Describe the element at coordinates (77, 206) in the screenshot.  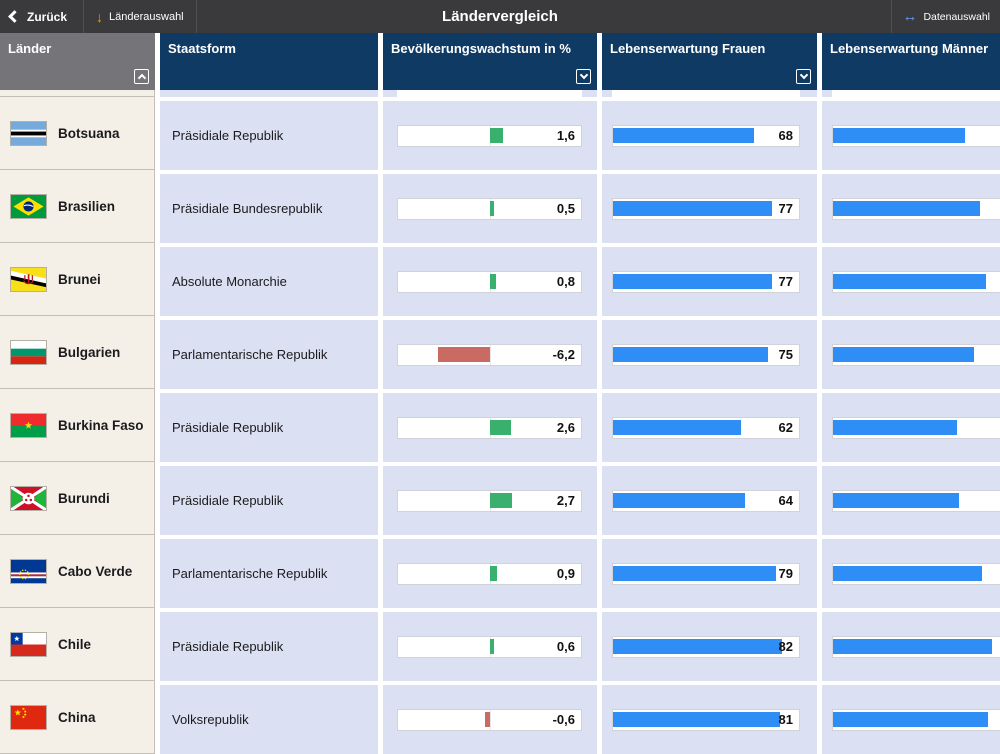
I see `country-cell: Brasilien` at that location.